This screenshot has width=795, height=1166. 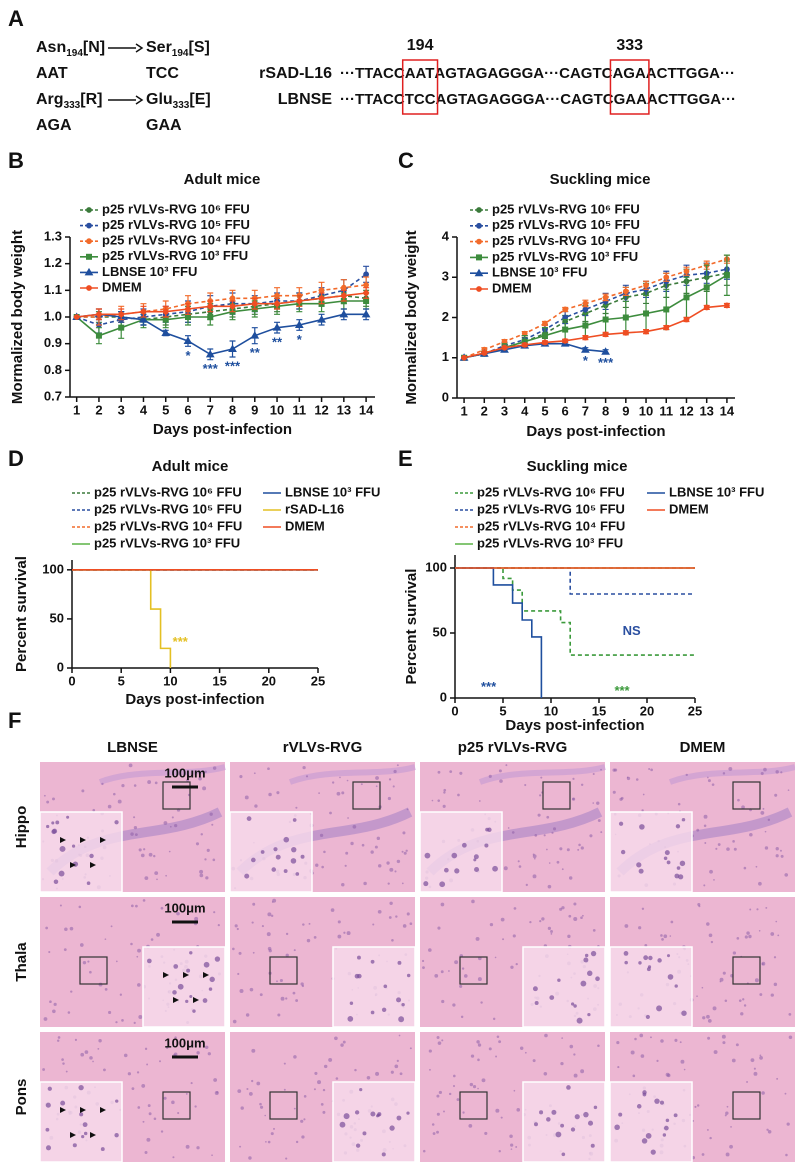 What do you see at coordinates (283, 1105) in the screenshot?
I see `region-box` at bounding box center [283, 1105].